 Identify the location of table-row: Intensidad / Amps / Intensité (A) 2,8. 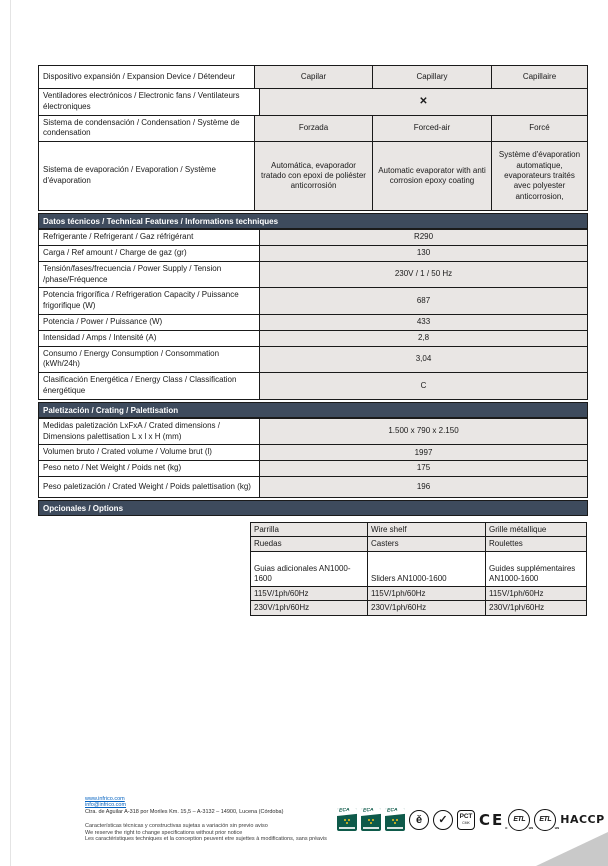
(313, 338).